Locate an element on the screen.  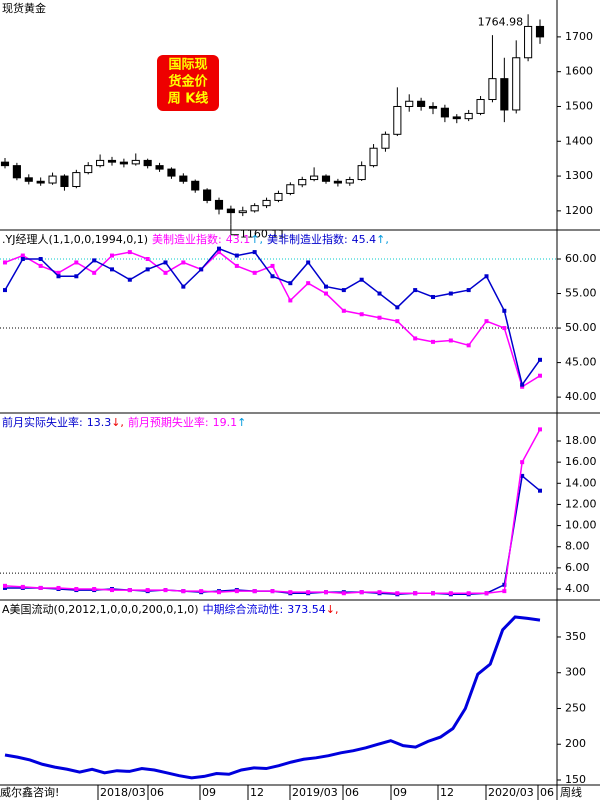
legend-value: 373.54 is located at coordinates (306, 609).